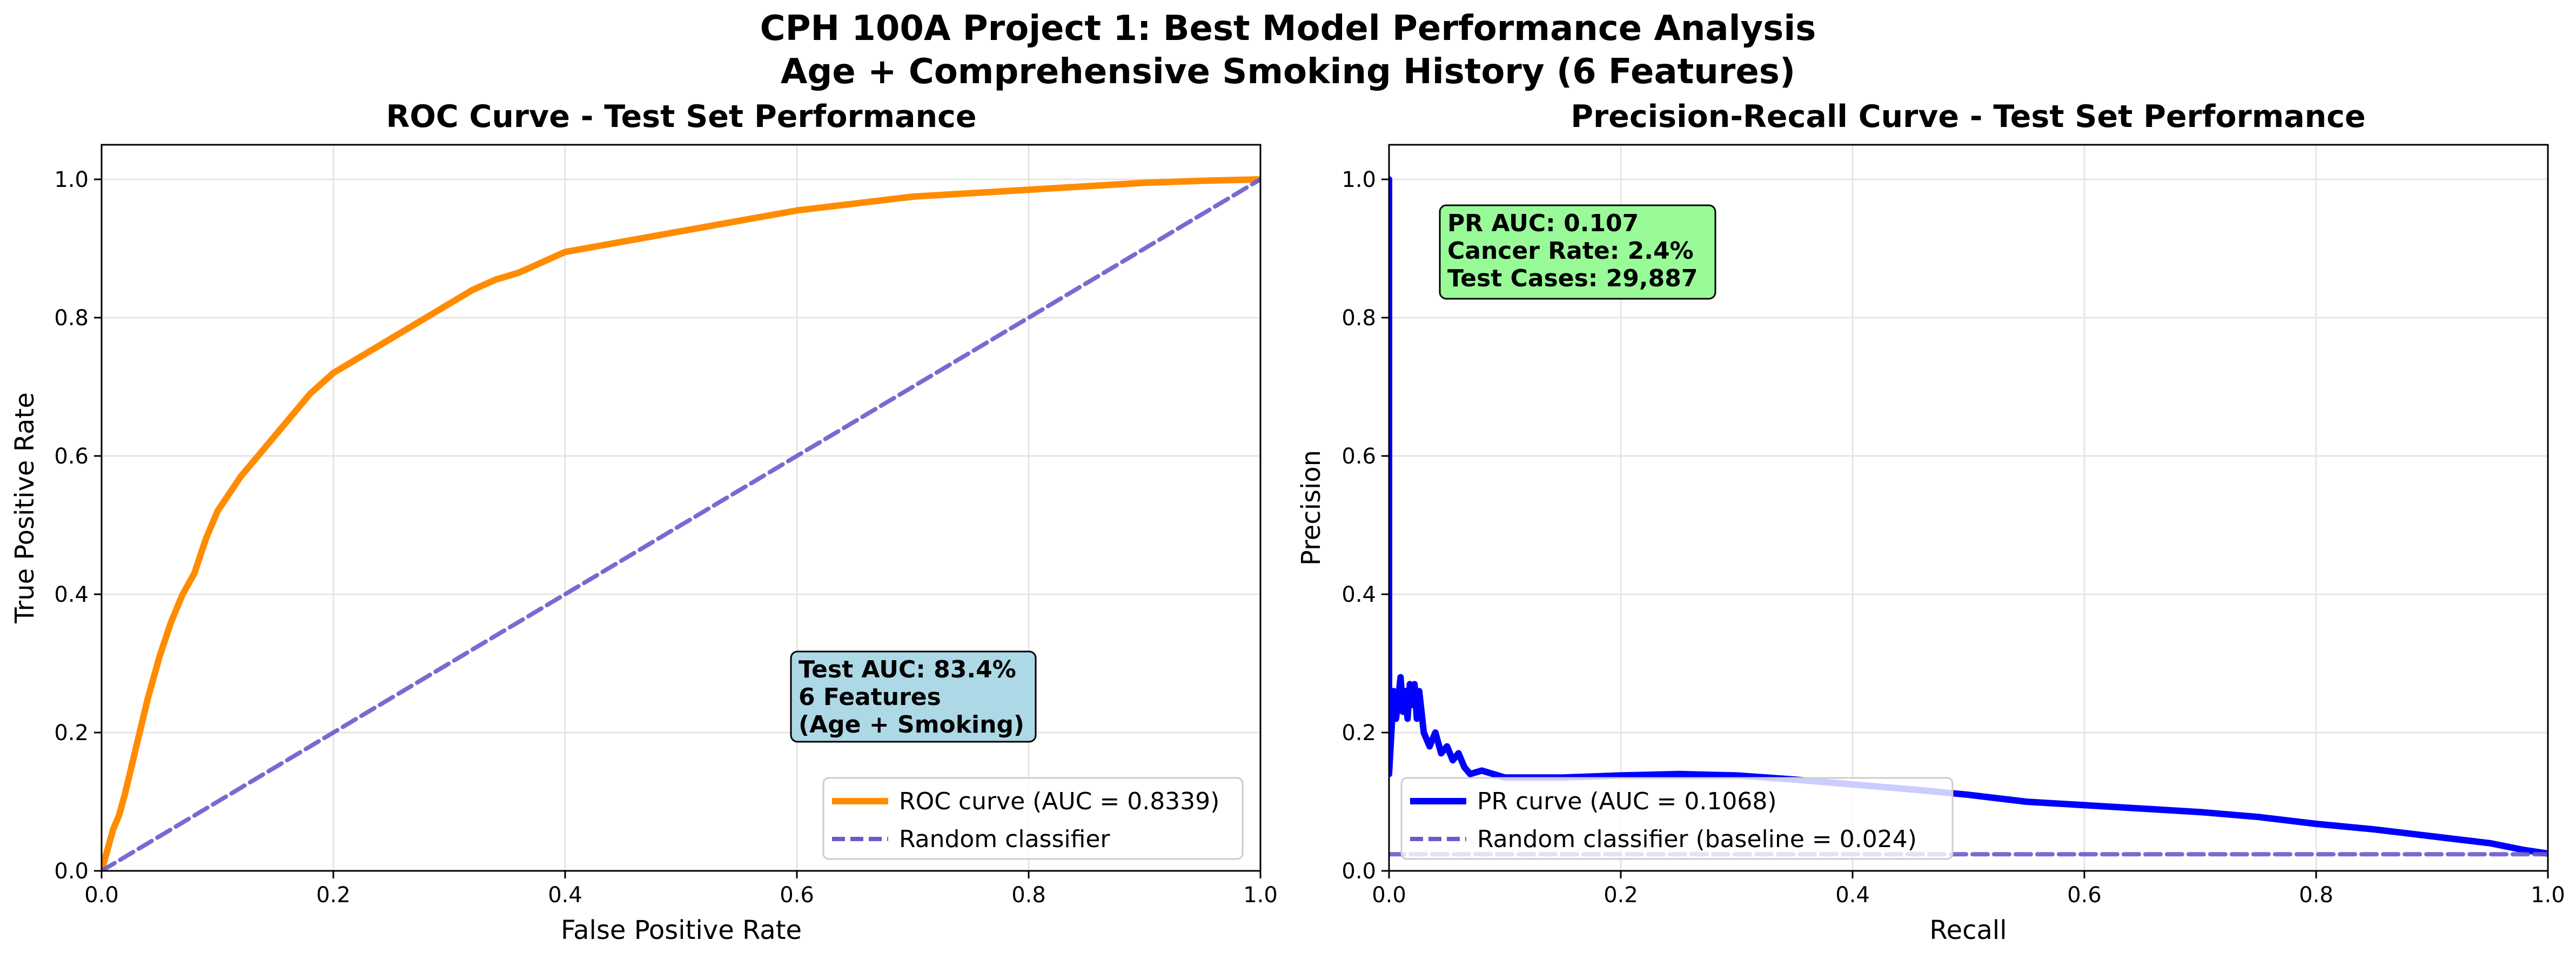  What do you see at coordinates (1573, 278) in the screenshot?
I see `pr-annotation-line: Test Cases: 29,887` at bounding box center [1573, 278].